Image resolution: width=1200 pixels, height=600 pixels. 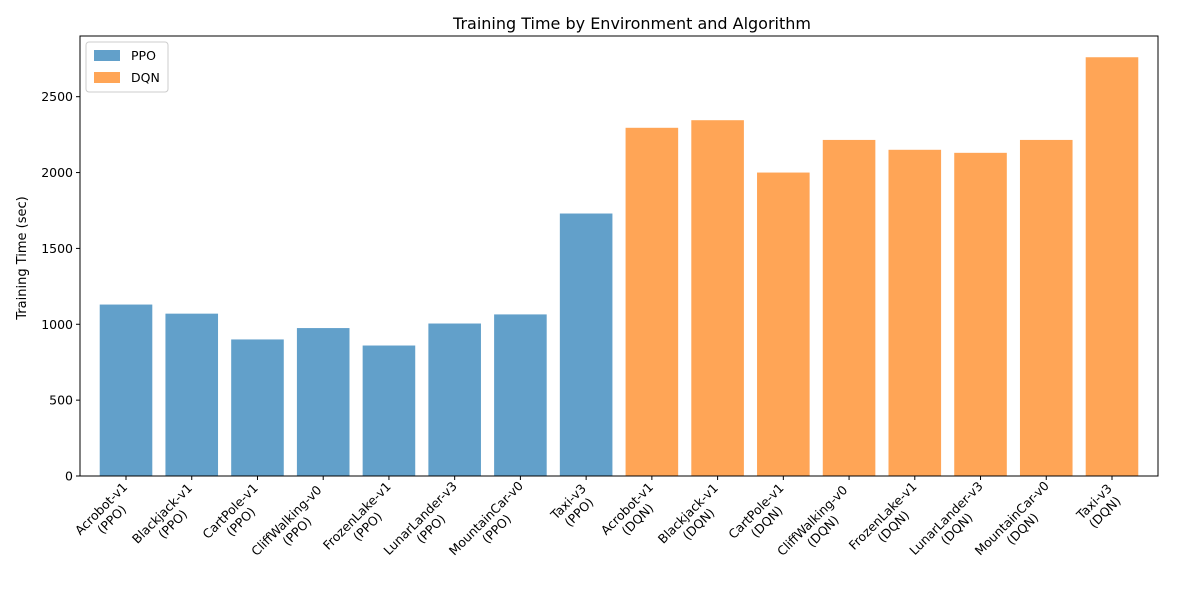 What do you see at coordinates (291, 525) in the screenshot?
I see `x-tick-label: CliffWalking-v0(PPO)` at bounding box center [291, 525].